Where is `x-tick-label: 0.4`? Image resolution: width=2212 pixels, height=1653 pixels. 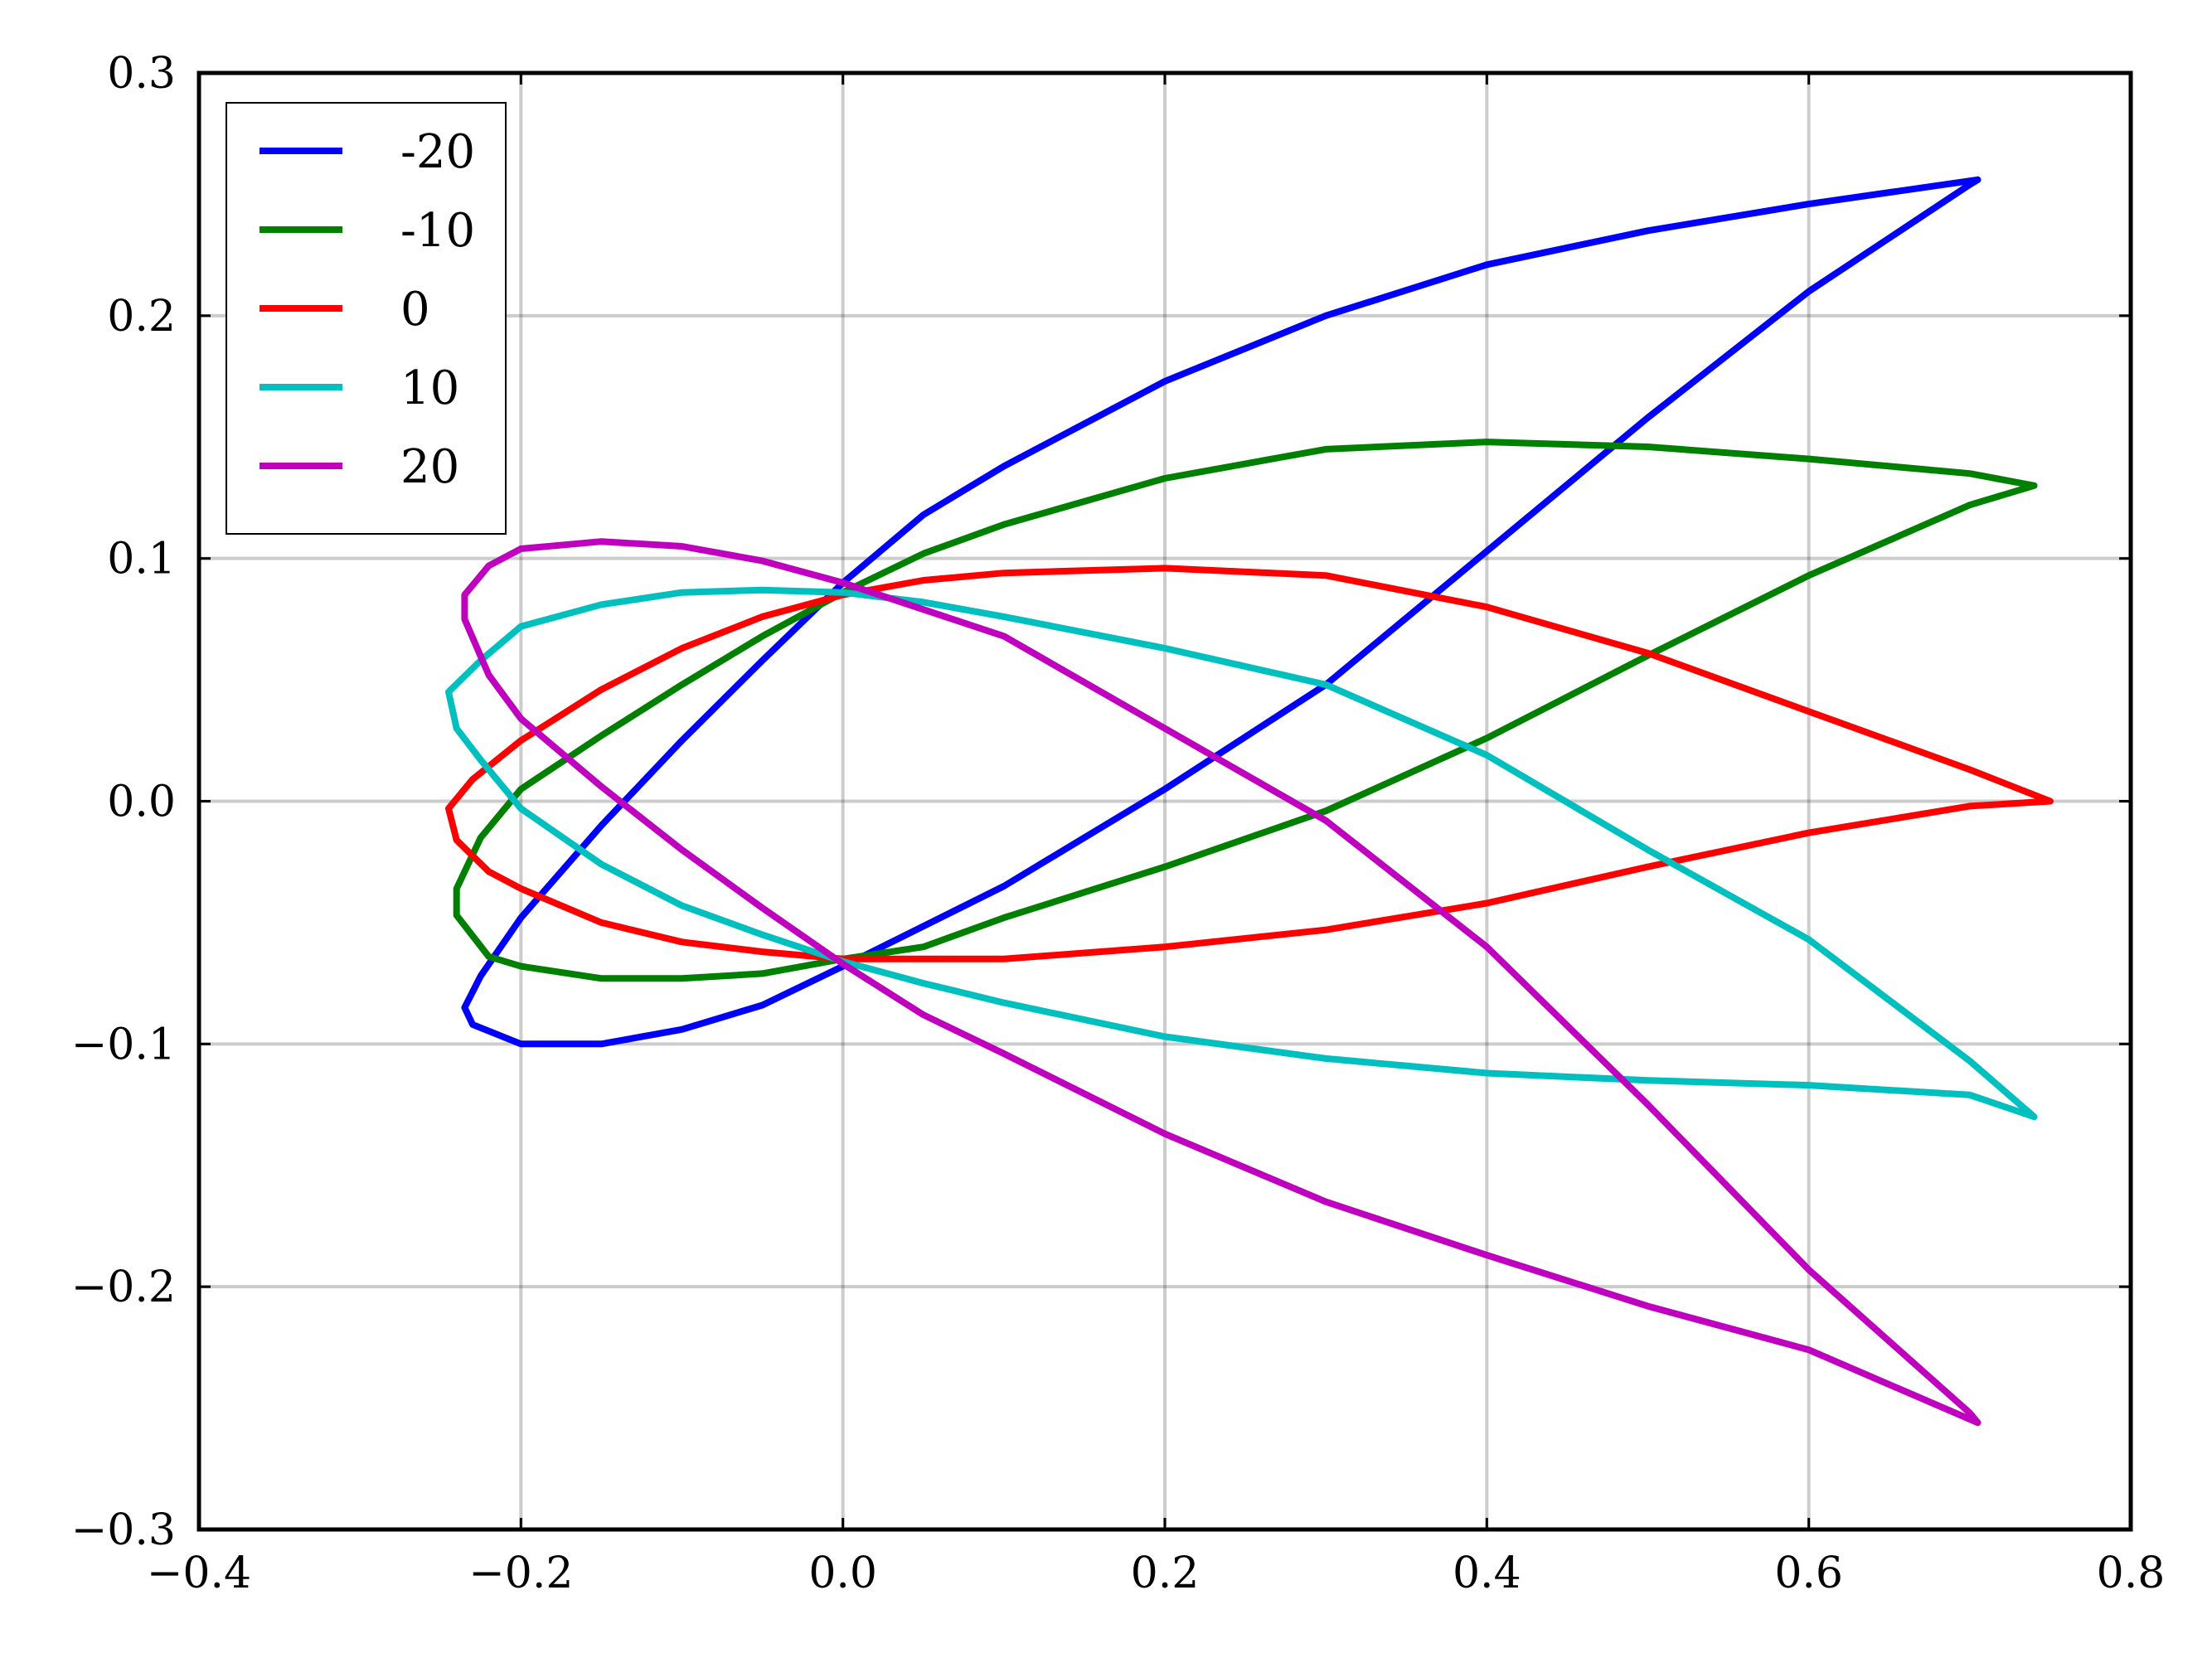
x-tick-label: 0.4 is located at coordinates (1487, 1573).